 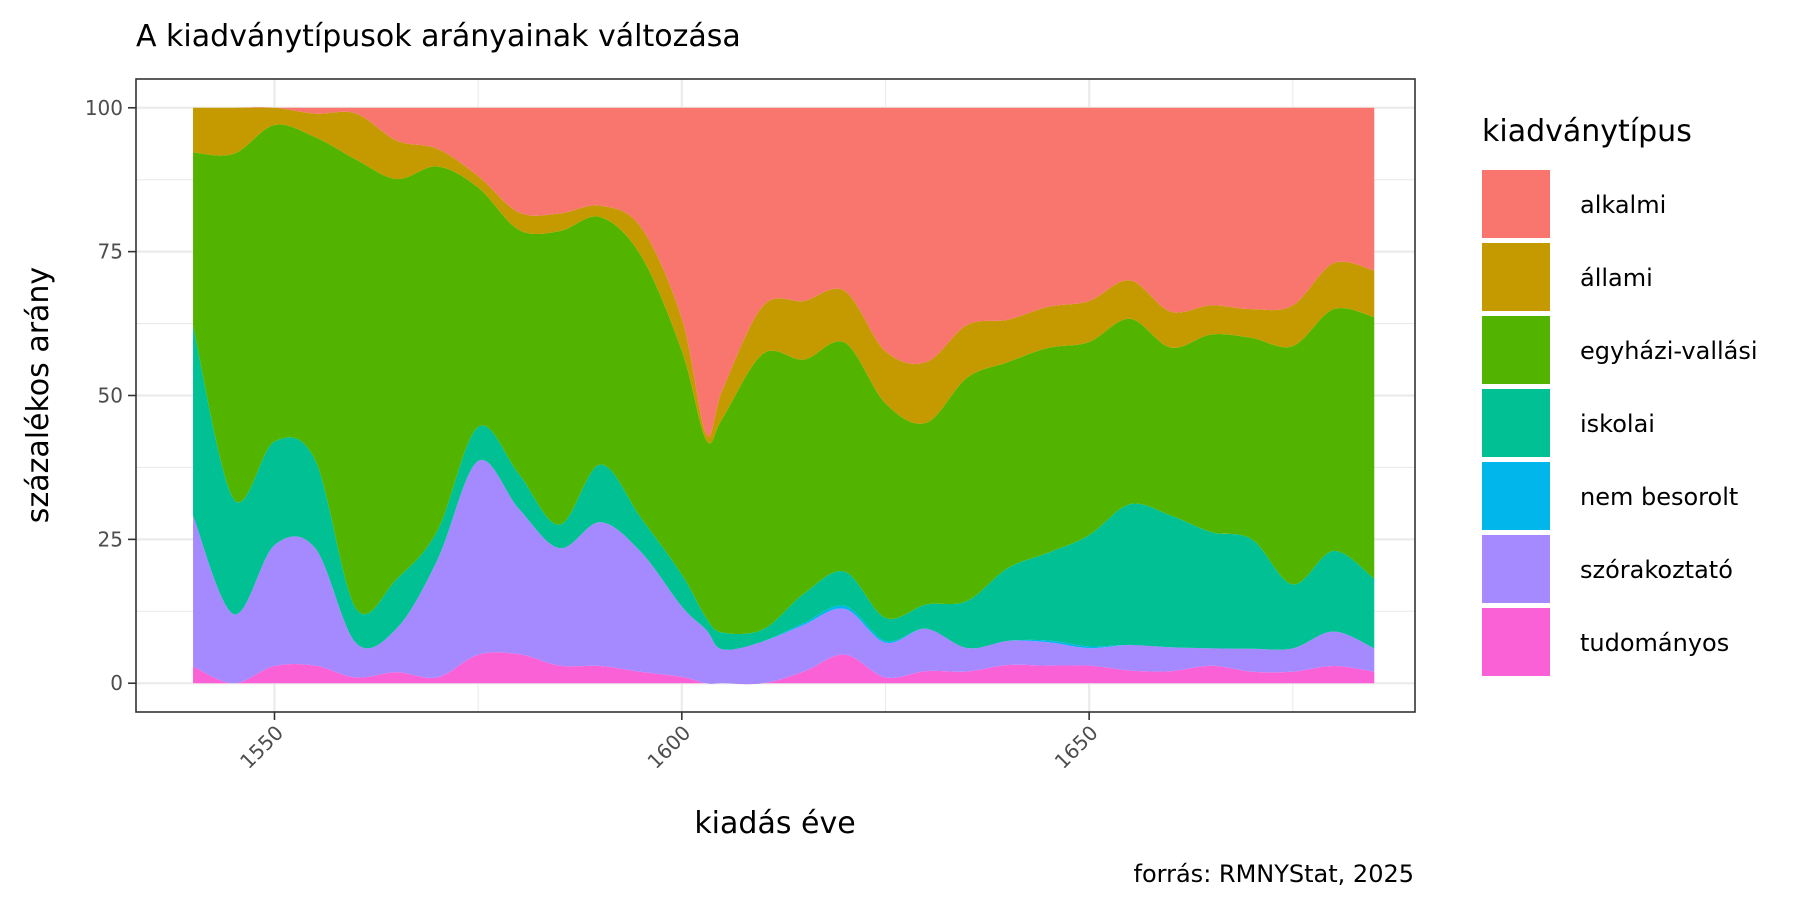 I want to click on y-tick-label: 25, so click(x=110, y=539).